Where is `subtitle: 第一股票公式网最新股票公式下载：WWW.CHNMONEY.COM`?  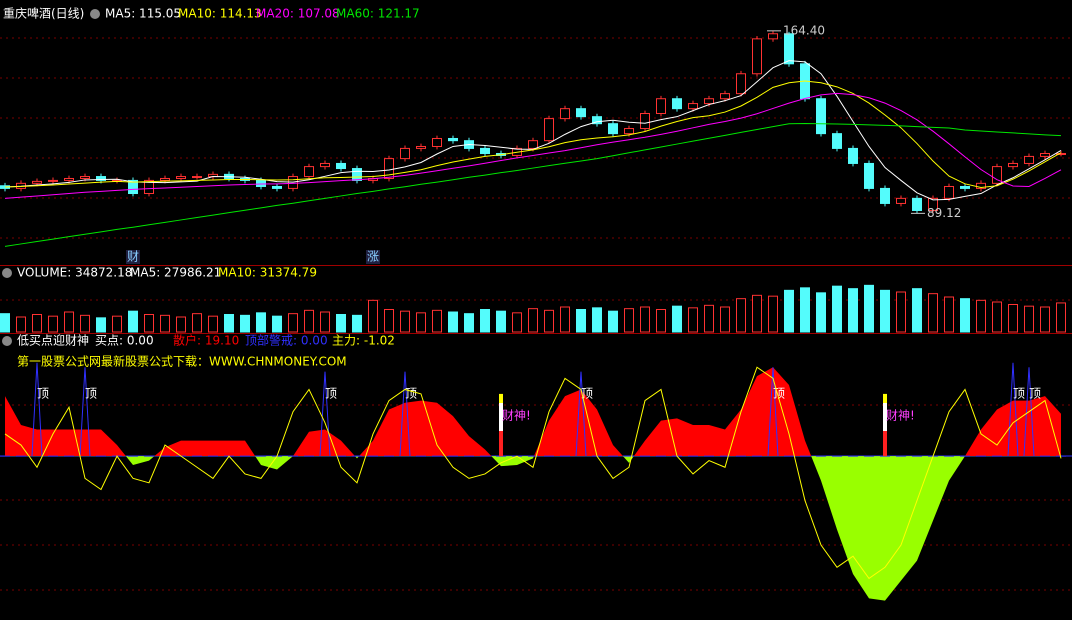
subtitle: 第一股票公式网最新股票公式下载：WWW.CHNMONEY.COM is located at coordinates (182, 361).